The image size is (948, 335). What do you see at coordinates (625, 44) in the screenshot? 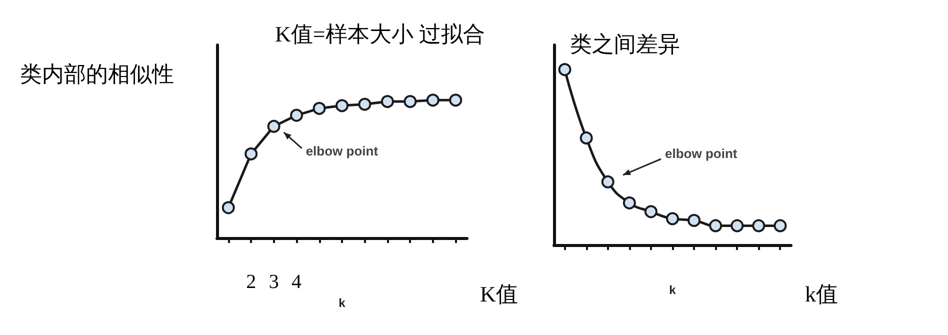
I see `y-axis-title: 类之间差异` at bounding box center [625, 44].